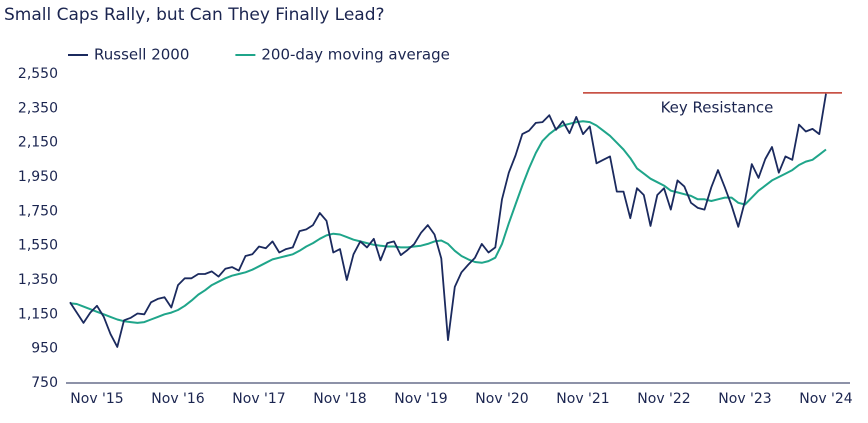 The height and width of the screenshot is (423, 868). What do you see at coordinates (582, 399) in the screenshot?
I see `x-tick-label: Nov '21` at bounding box center [582, 399].